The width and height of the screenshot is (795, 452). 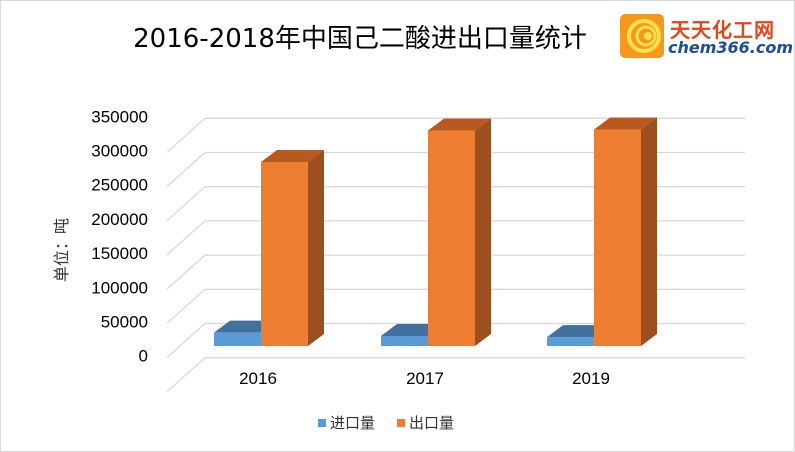 I want to click on legend-item-import: 进口量, so click(x=346, y=422).